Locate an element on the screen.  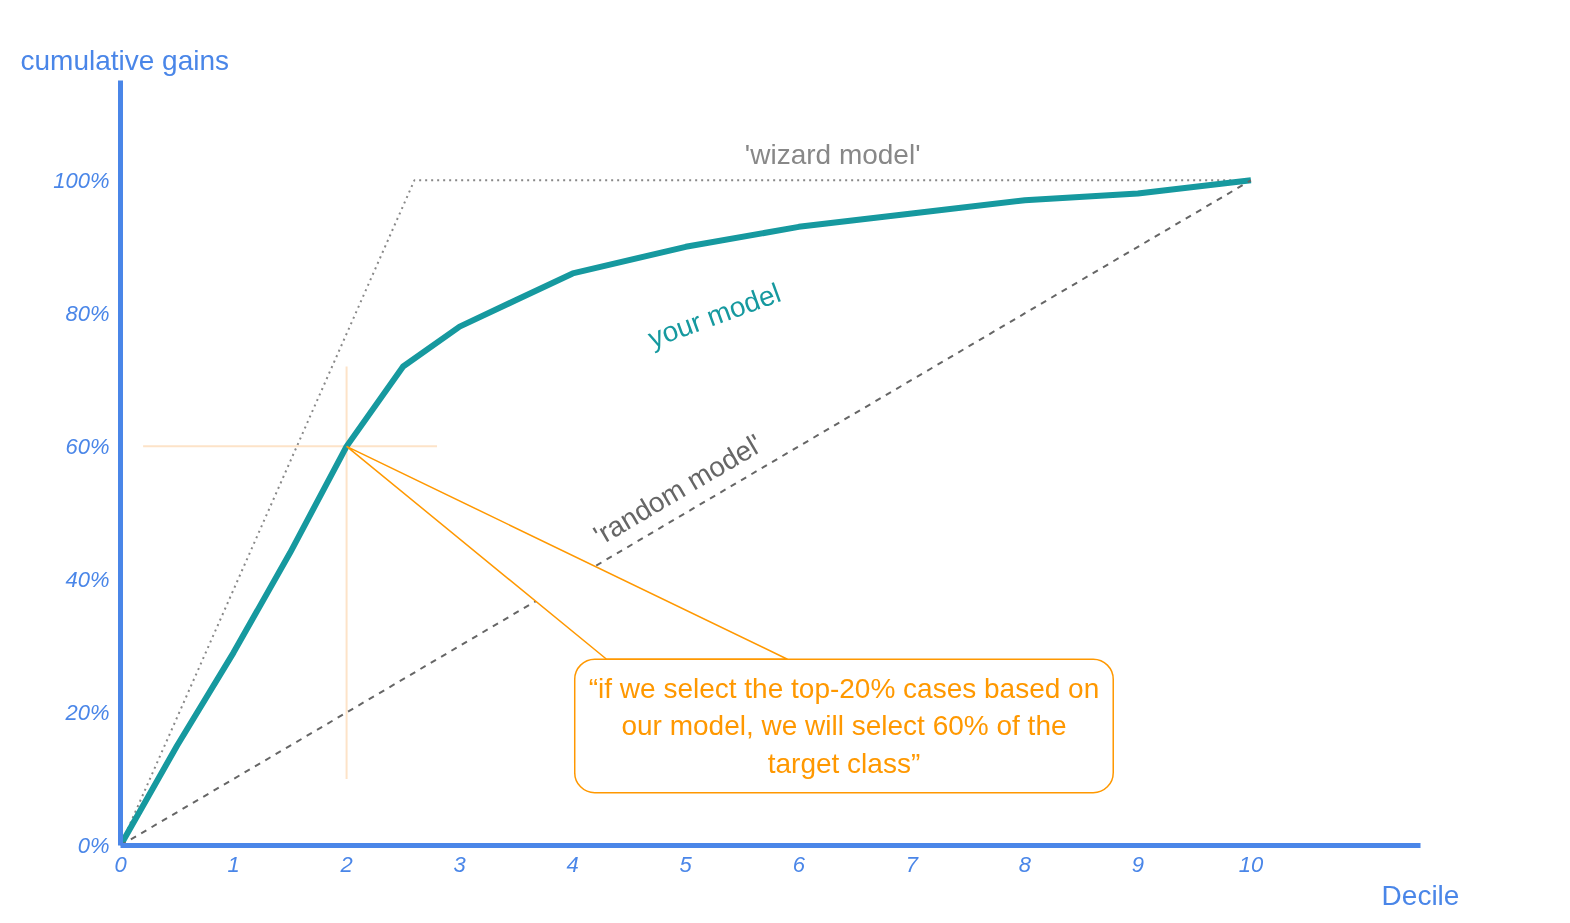
y-tick-label: 0% is located at coordinates (93, 845).